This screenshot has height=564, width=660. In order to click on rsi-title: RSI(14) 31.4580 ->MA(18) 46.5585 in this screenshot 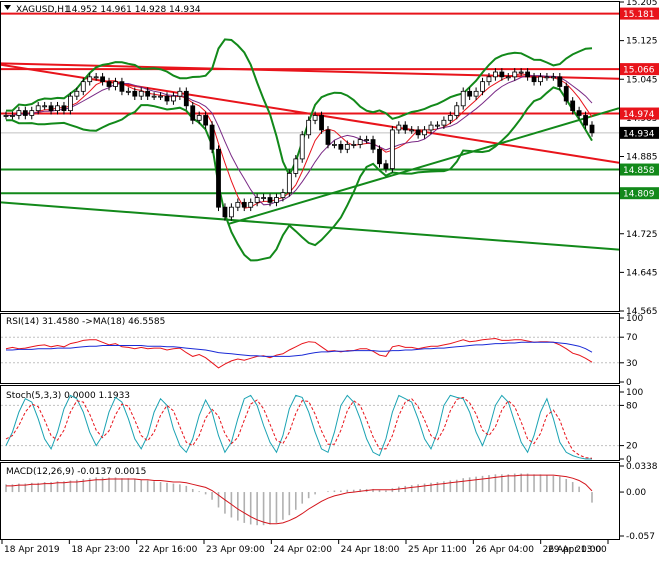, I will do `click(85, 322)`.